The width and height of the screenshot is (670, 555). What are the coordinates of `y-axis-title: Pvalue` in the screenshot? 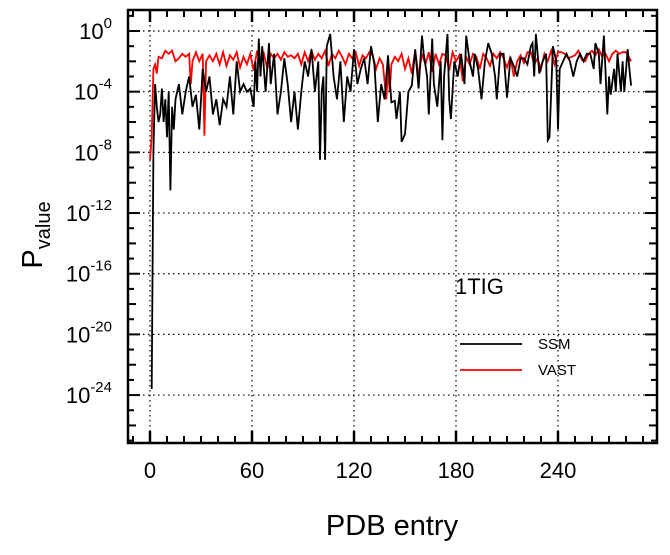 It's located at (36, 234).